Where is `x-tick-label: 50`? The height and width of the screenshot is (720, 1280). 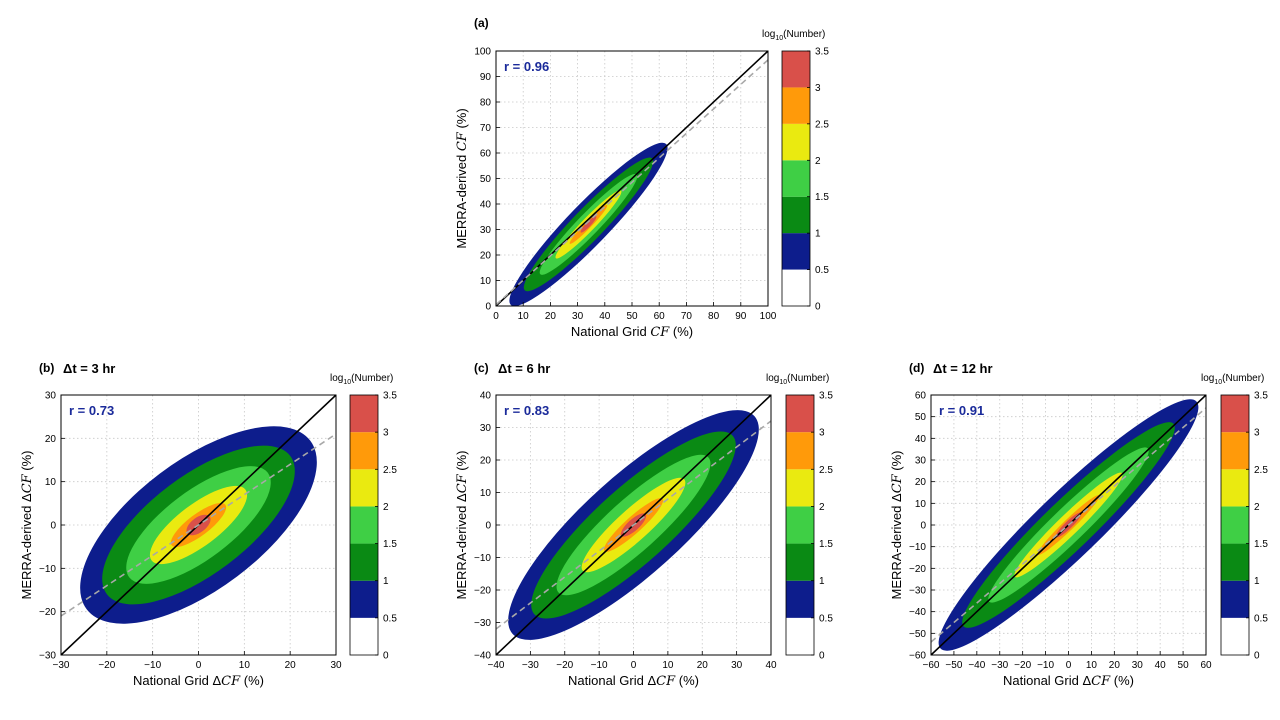
x-tick-label: 50 is located at coordinates (1184, 665).